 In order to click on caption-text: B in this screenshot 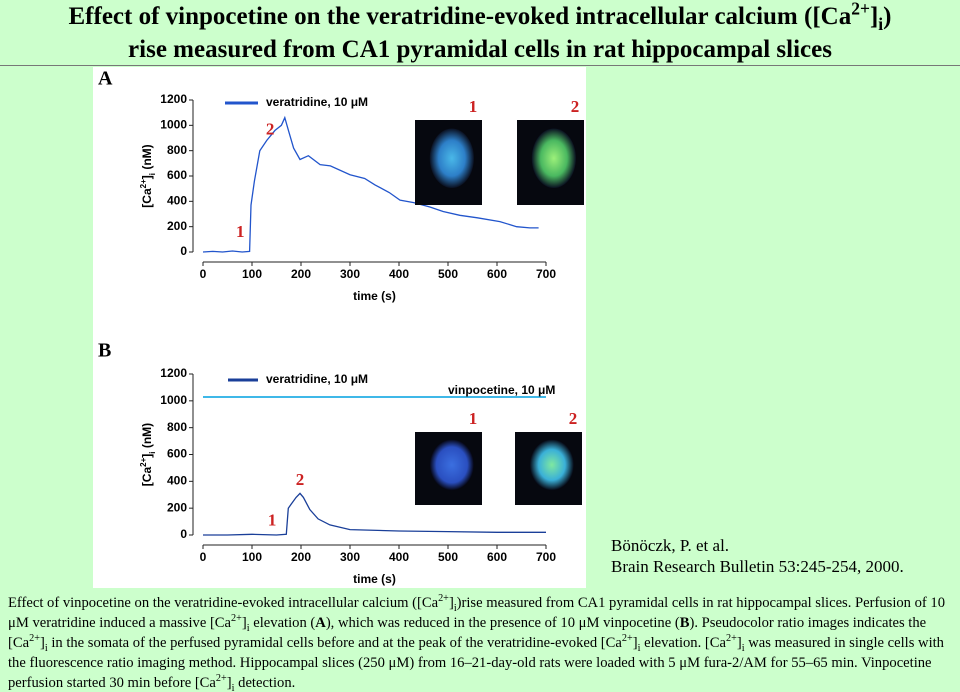, I will do `click(684, 623)`.